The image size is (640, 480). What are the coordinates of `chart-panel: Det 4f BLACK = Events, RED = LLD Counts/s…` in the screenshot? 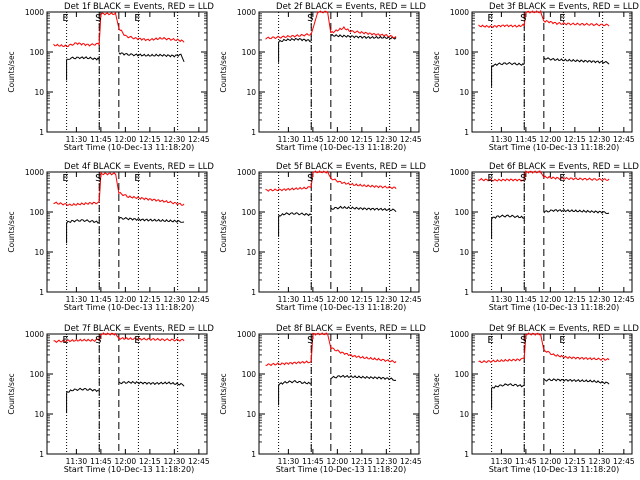 It's located at (110, 237).